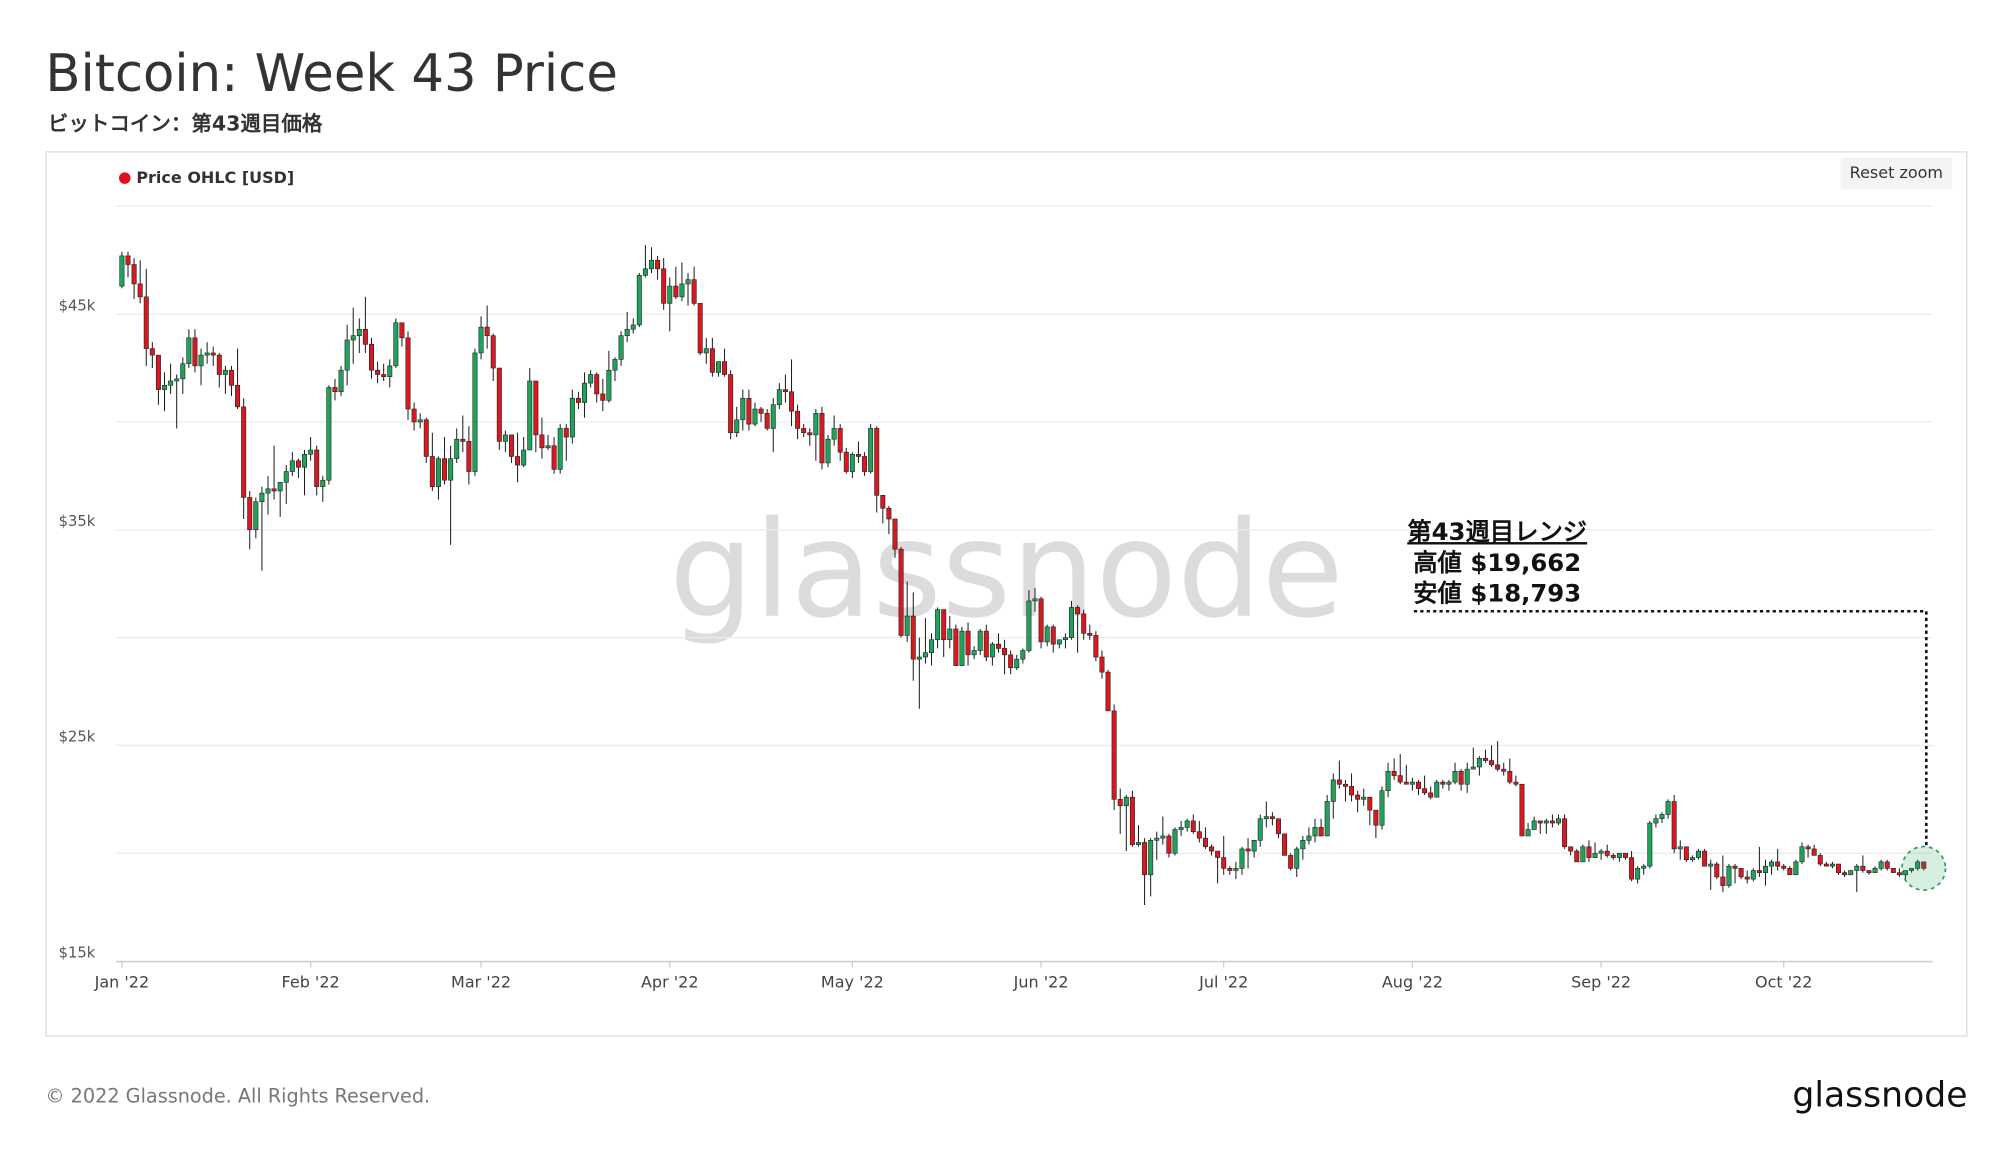 This screenshot has height=1152, width=2000. Describe the element at coordinates (311, 981) in the screenshot. I see `x-tick-label: Feb '22` at that location.